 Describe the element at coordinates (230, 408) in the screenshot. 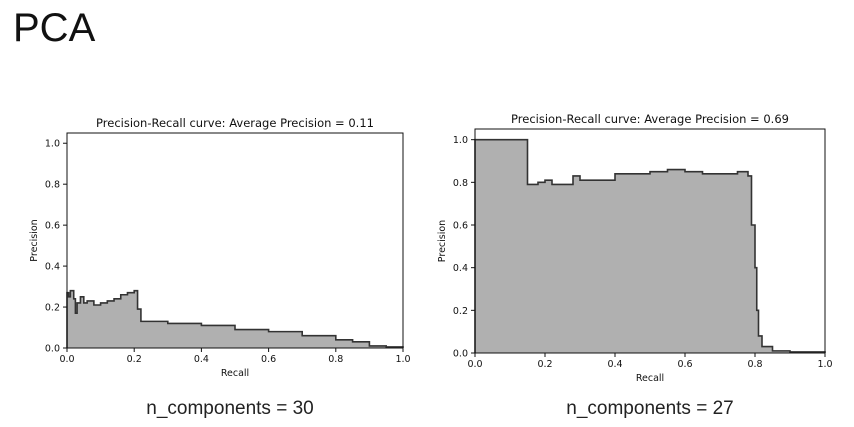

I see `caption-left: n_components = 30` at that location.